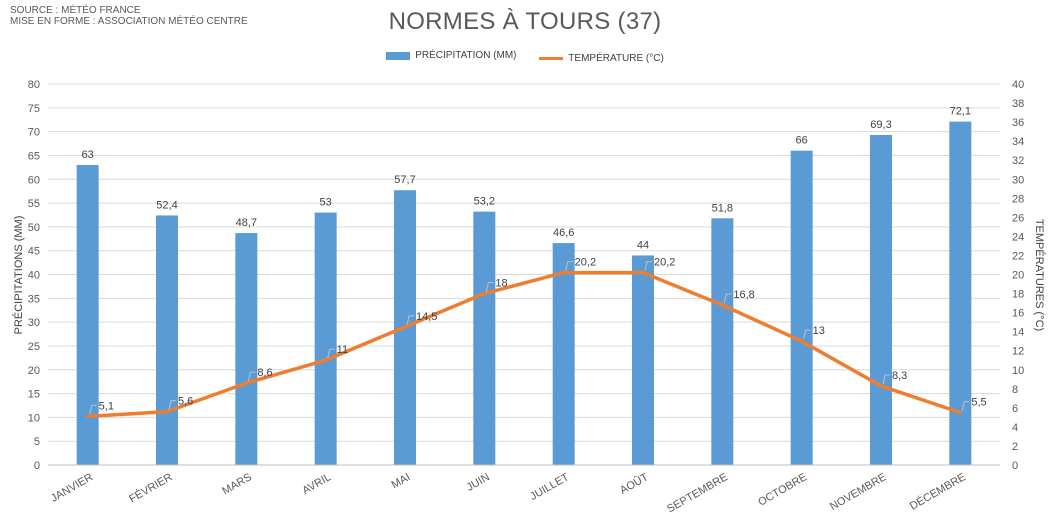 The width and height of the screenshot is (1050, 525). What do you see at coordinates (1018, 256) in the screenshot?
I see `right-tick-label: 22` at bounding box center [1018, 256].